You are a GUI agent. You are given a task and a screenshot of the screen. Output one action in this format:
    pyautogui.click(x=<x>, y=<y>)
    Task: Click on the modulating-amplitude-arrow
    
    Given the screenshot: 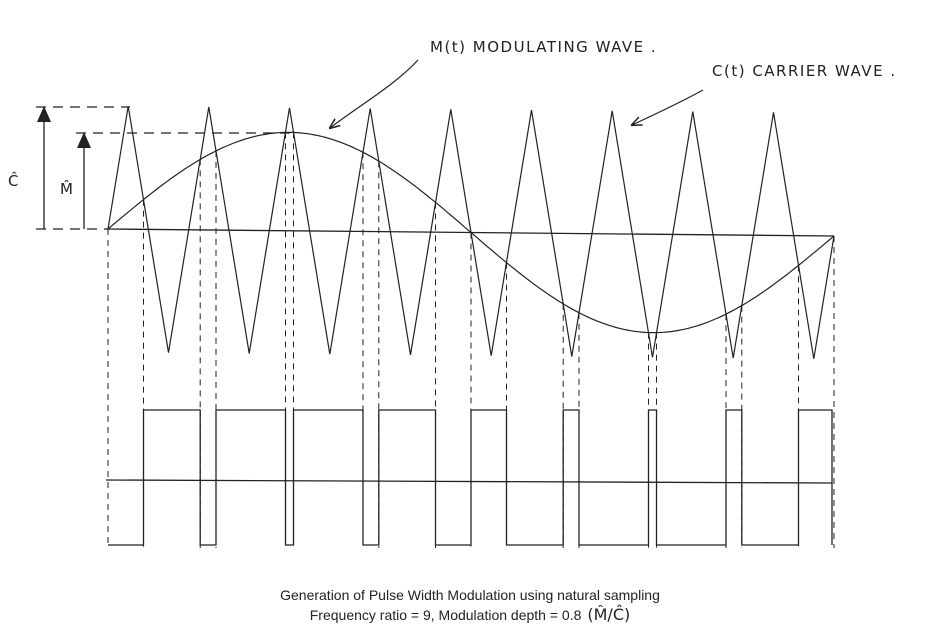 What is the action you would take?
    pyautogui.click(x=84, y=180)
    